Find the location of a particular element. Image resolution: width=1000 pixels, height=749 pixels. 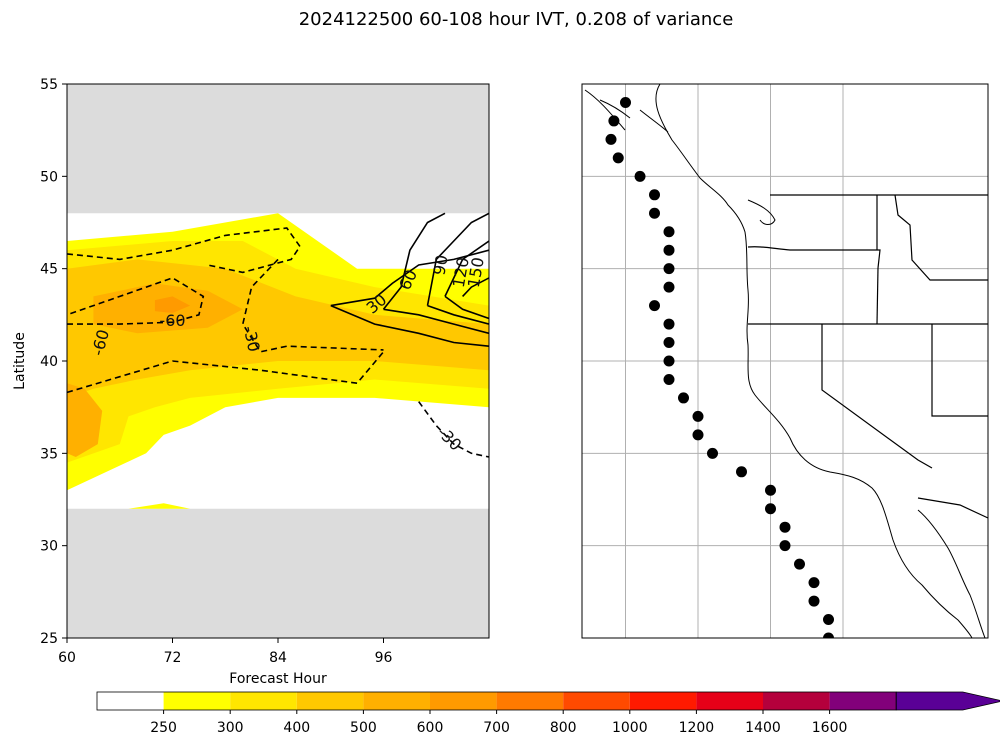

colorbar-tick-label: 600 is located at coordinates (430, 728).